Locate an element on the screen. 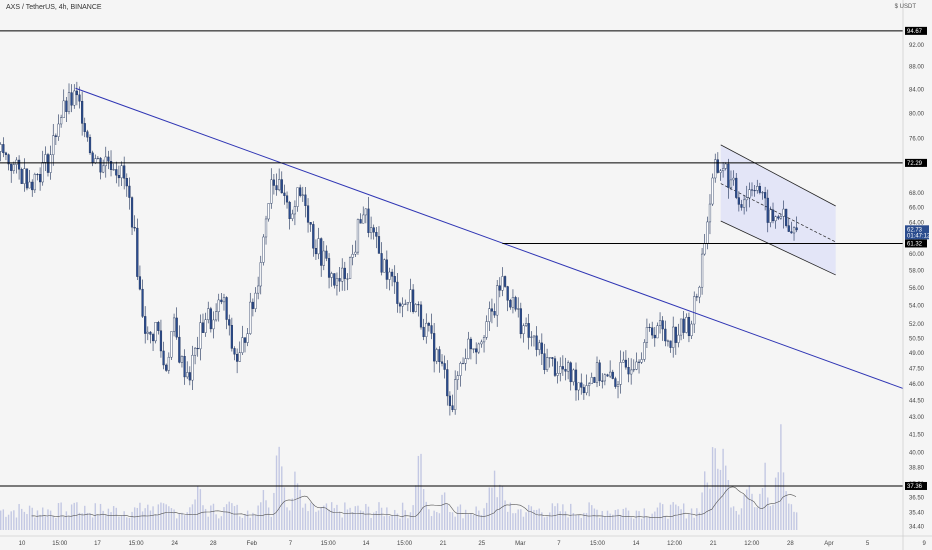 This screenshot has width=932, height=550. y-tick-label: 66.00 is located at coordinates (917, 208).